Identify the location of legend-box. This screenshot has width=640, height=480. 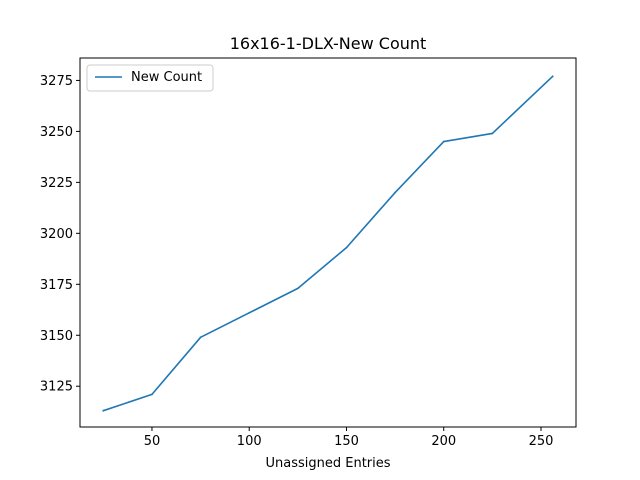
(150, 78).